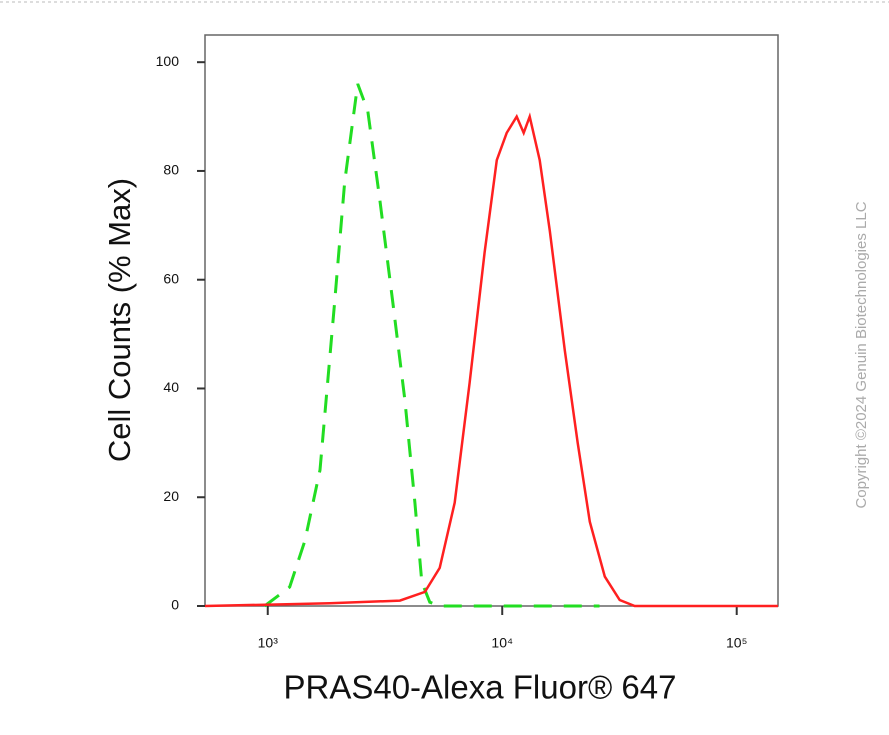 This screenshot has width=889, height=735. Describe the element at coordinates (175, 605) in the screenshot. I see `y-tick-label: 0` at that location.